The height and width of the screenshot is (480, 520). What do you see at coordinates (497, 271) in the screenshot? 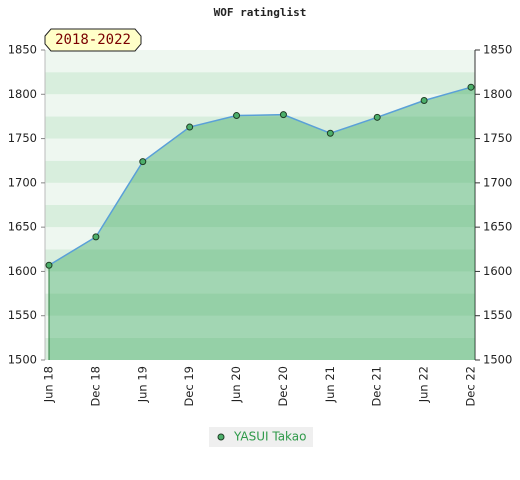
I see `y2-tick-label: 1600` at bounding box center [497, 271].